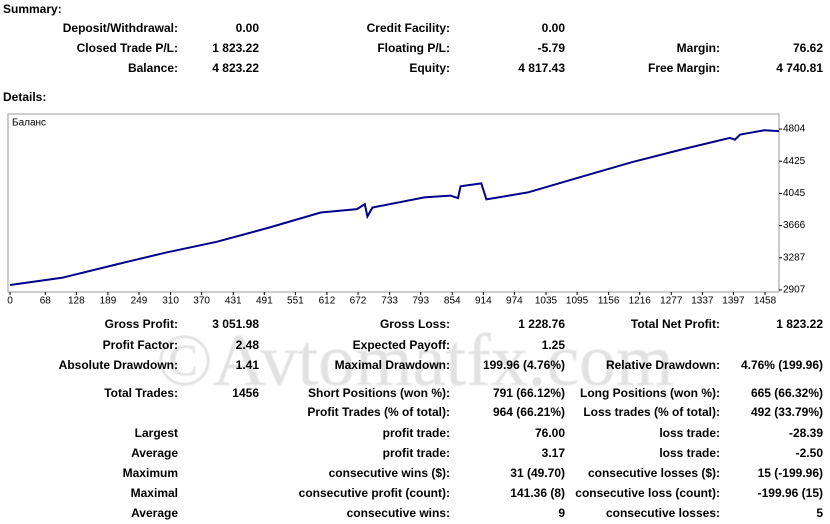 The height and width of the screenshot is (524, 830). Describe the element at coordinates (552, 48) in the screenshot. I see `field-value: -5.79` at that location.